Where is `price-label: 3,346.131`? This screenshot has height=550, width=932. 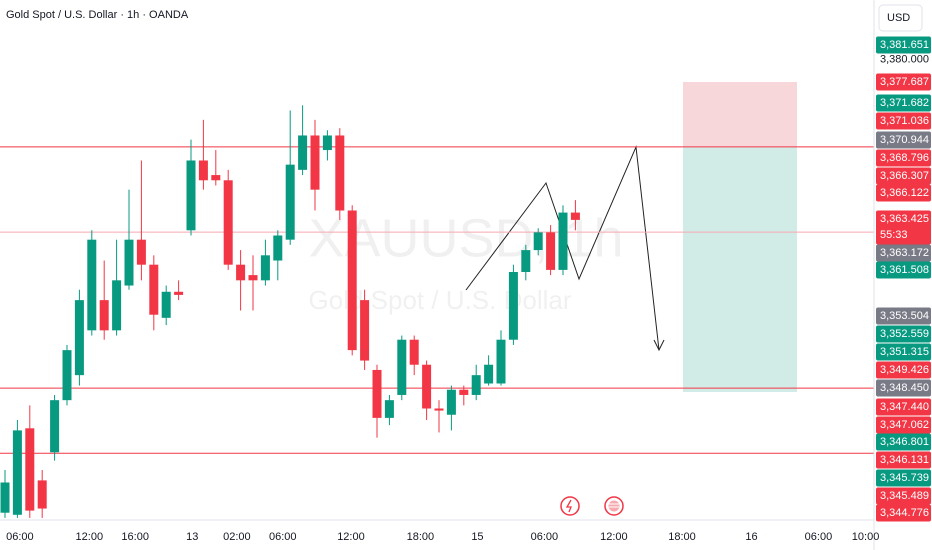 price-label: 3,346.131 is located at coordinates (904, 460).